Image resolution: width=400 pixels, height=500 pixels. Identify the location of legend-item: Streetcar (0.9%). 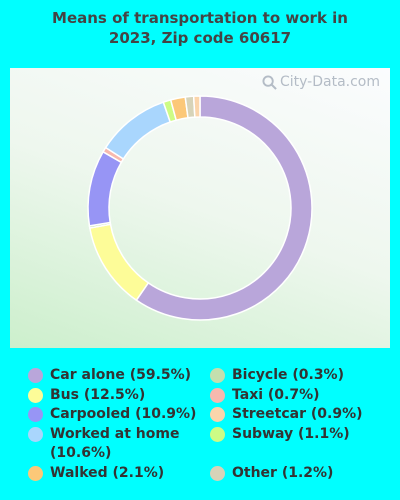
(305, 414).